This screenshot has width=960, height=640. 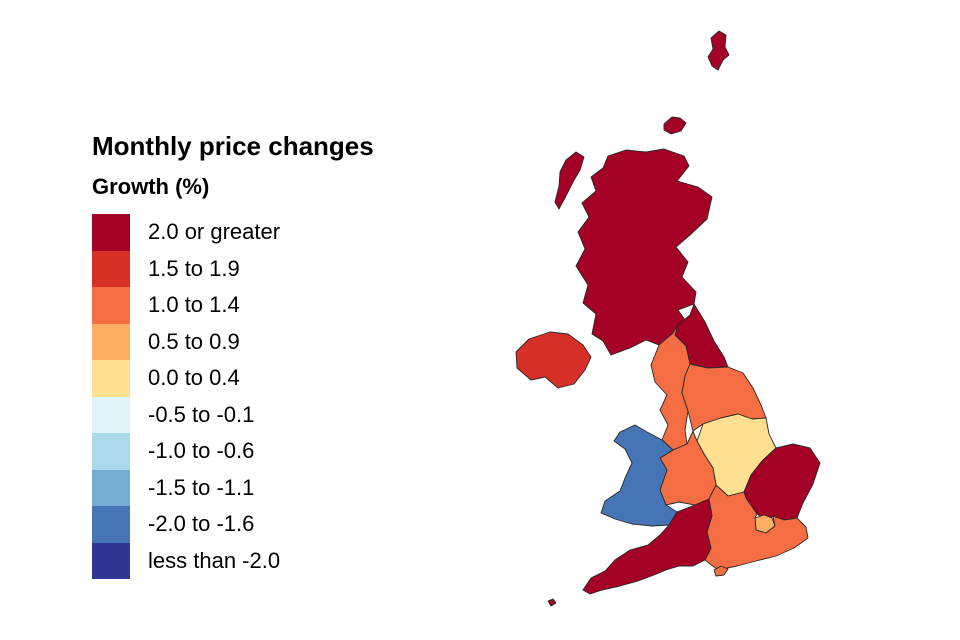 What do you see at coordinates (675, 125) in the screenshot?
I see `region-scotland-orkney` at bounding box center [675, 125].